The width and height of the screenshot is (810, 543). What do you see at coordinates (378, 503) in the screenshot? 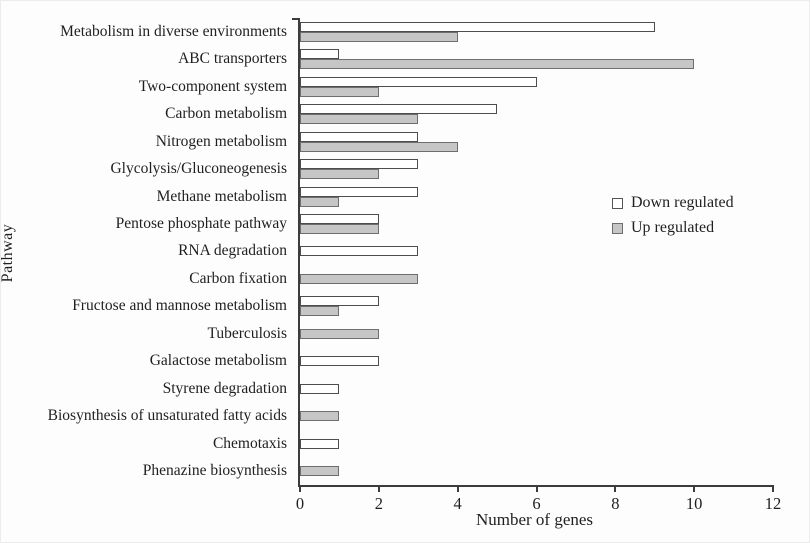
I see `x-tick-label: 2` at bounding box center [378, 503].